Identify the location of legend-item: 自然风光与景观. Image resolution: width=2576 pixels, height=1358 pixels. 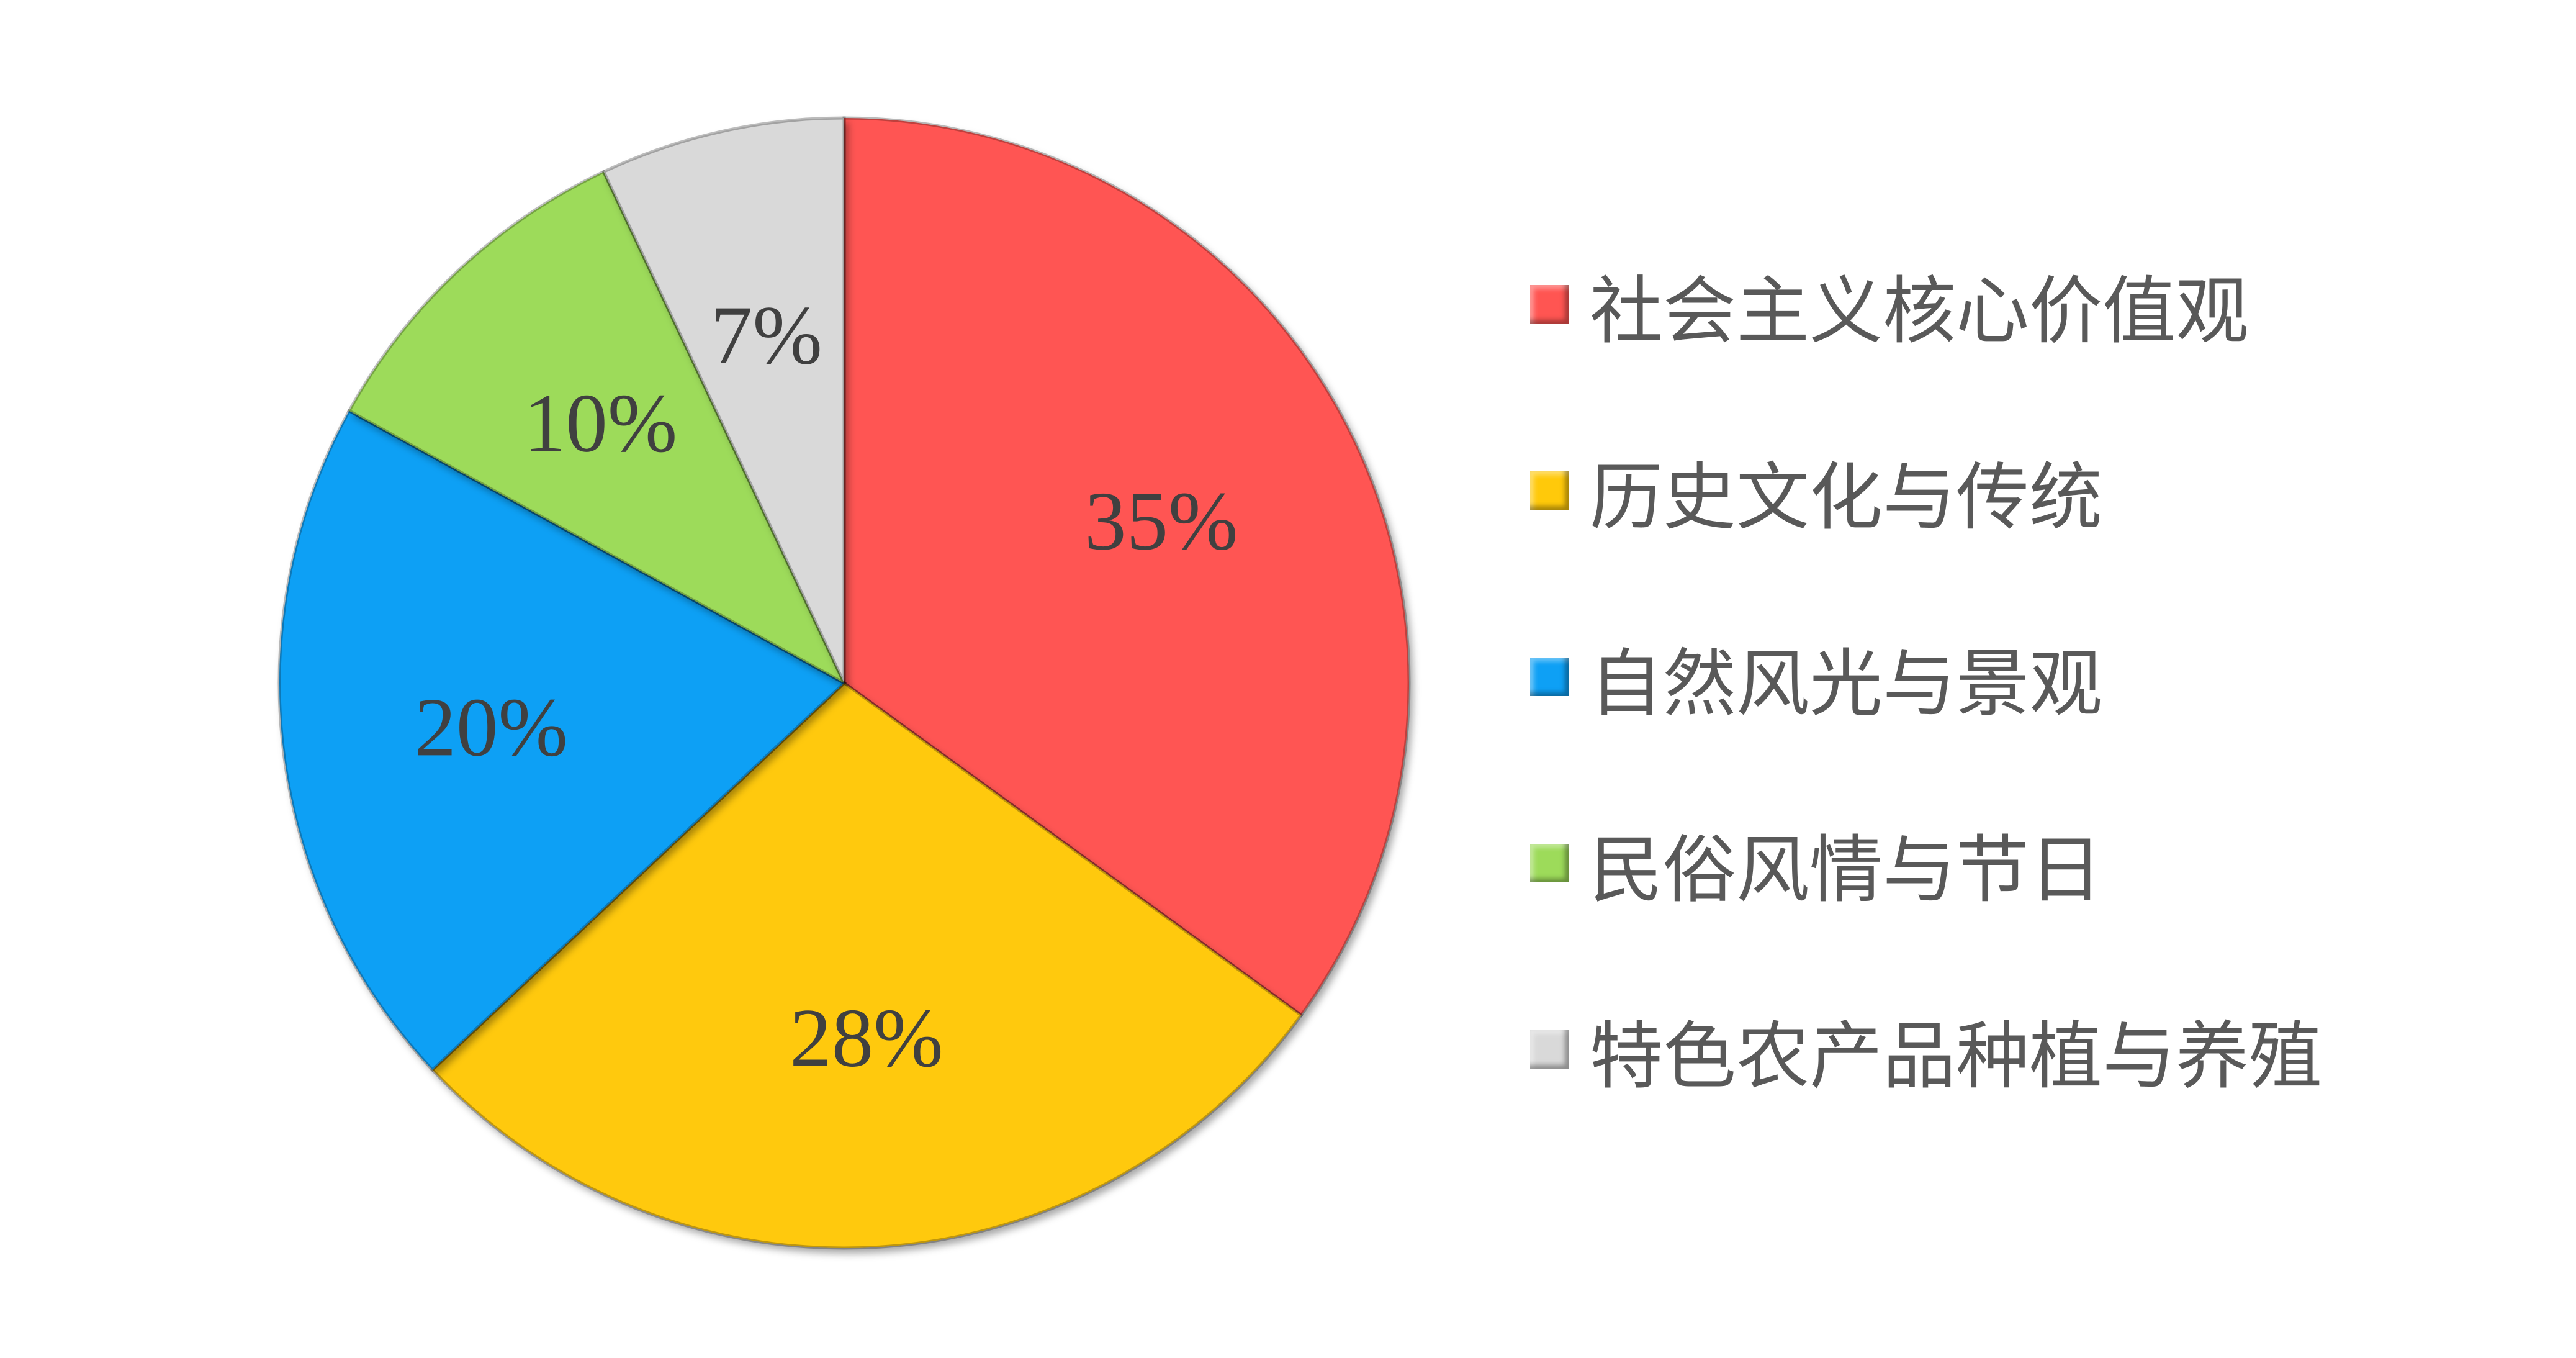
(1926, 677).